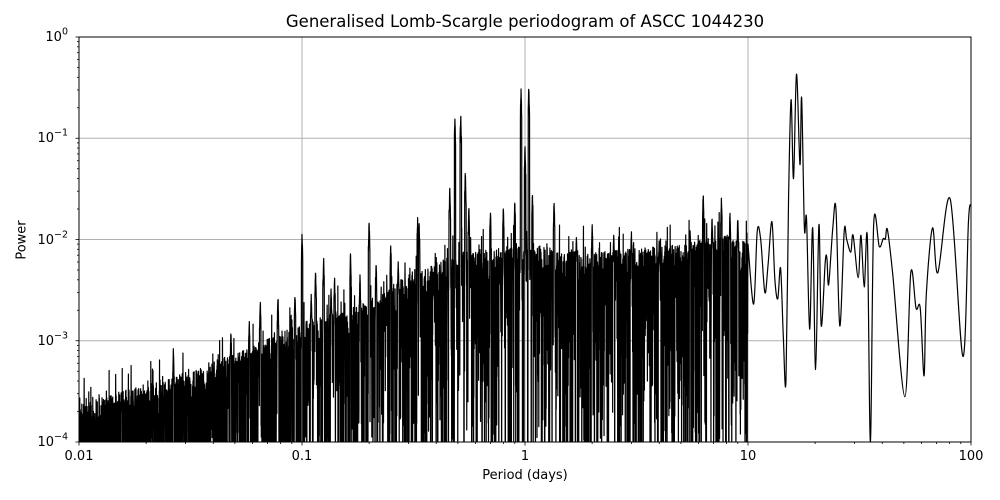 The image size is (1000, 500). What do you see at coordinates (56, 35) in the screenshot?
I see `y-tick-label: 10⁰` at bounding box center [56, 35].